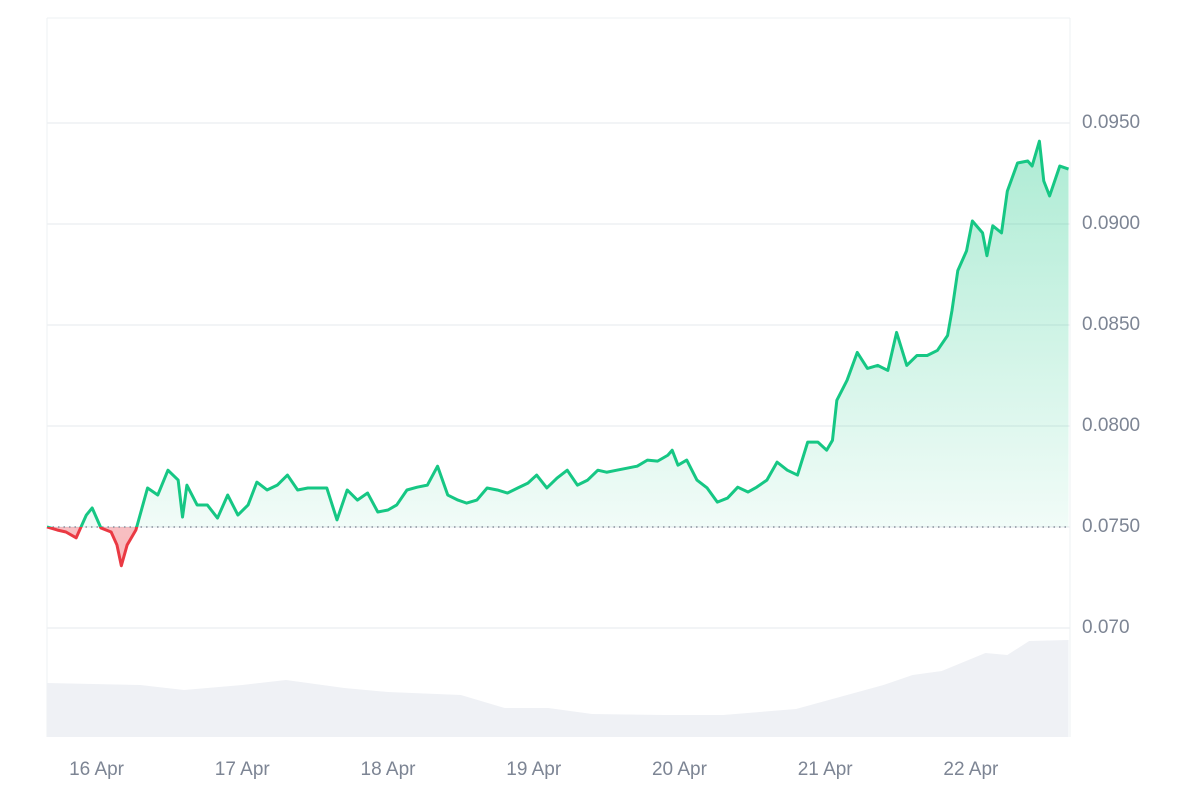  What do you see at coordinates (97, 769) in the screenshot?
I see `x-tick-label: 16 Apr` at bounding box center [97, 769].